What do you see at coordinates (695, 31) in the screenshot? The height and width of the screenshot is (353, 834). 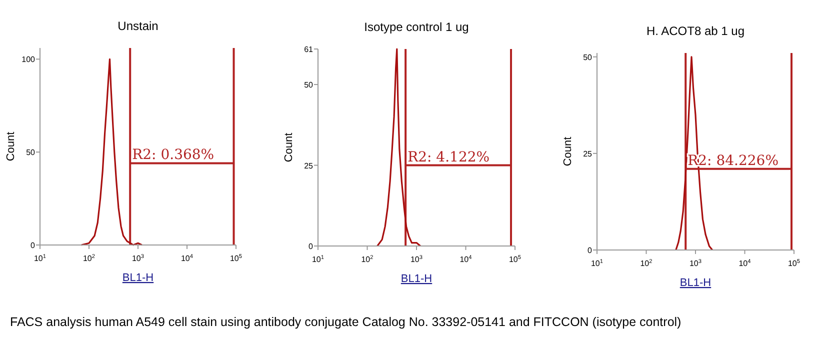 I see `chart-title: H. ACOT8 ab 1 ug` at bounding box center [695, 31].